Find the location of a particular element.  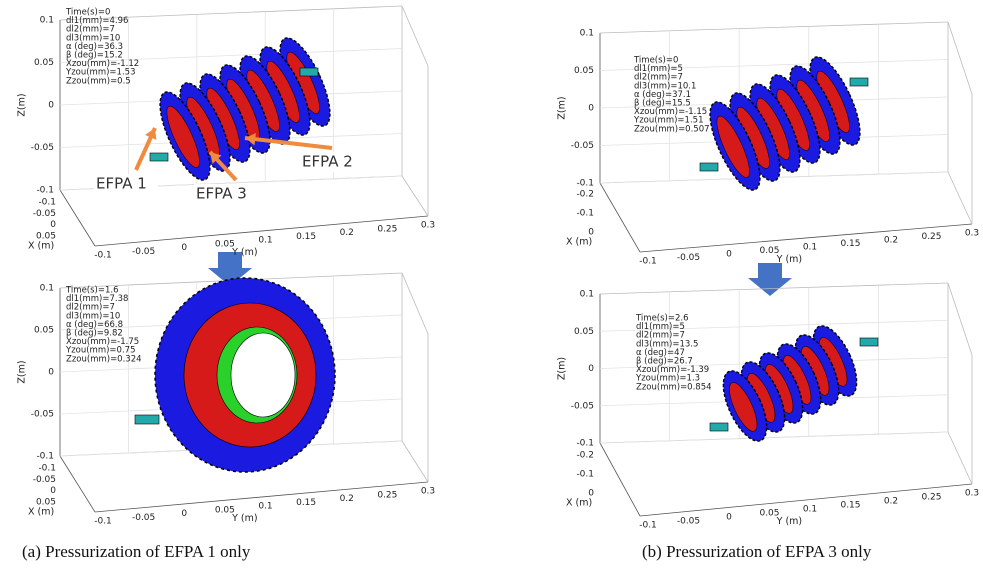

y-tick-label: 0.2 is located at coordinates (347, 499).